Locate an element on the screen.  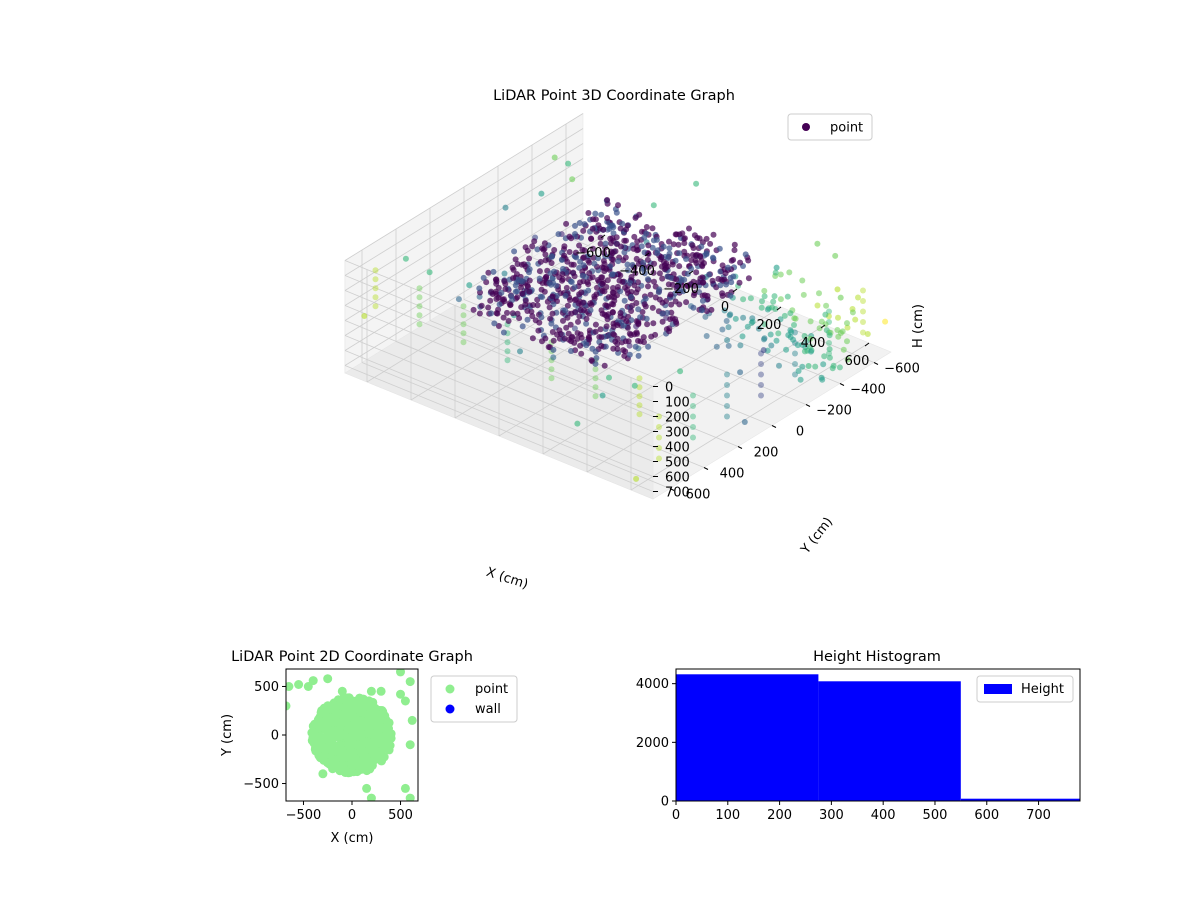
chart-hist-xtick-label: 700 is located at coordinates (1038, 815).